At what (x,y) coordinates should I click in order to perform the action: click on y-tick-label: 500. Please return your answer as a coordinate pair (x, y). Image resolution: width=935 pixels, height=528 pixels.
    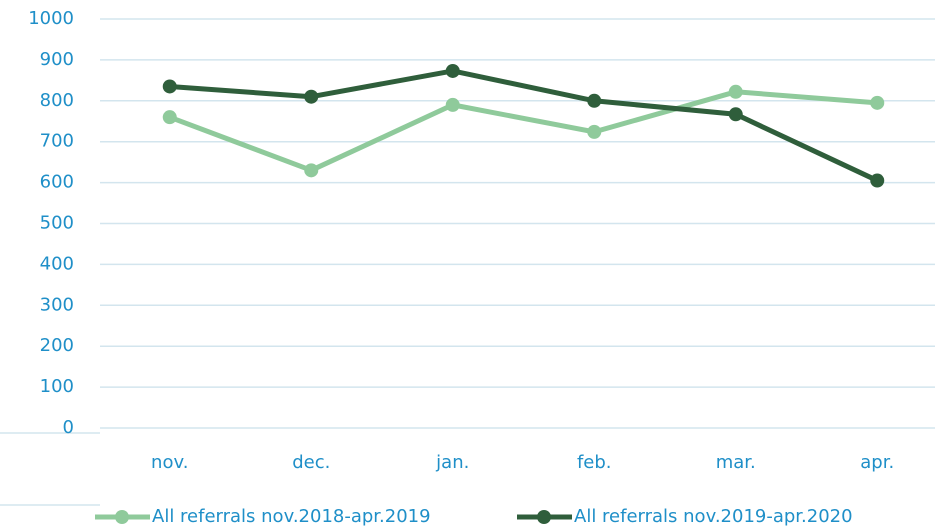
    Looking at the image, I should click on (57, 223).